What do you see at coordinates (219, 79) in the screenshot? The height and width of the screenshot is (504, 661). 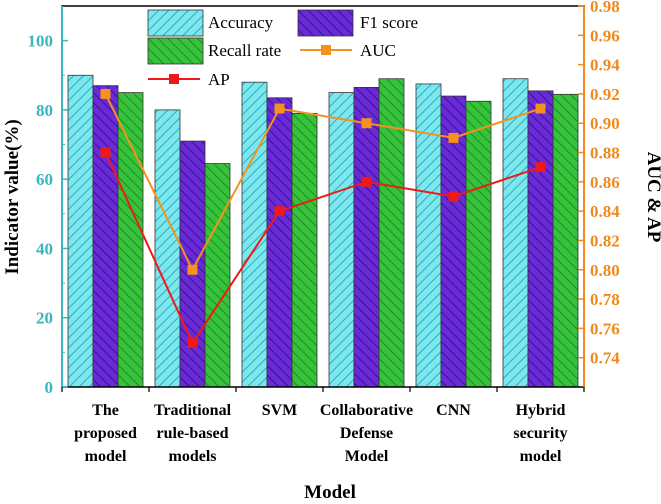 I see `legend-label-ap: AP` at bounding box center [219, 79].